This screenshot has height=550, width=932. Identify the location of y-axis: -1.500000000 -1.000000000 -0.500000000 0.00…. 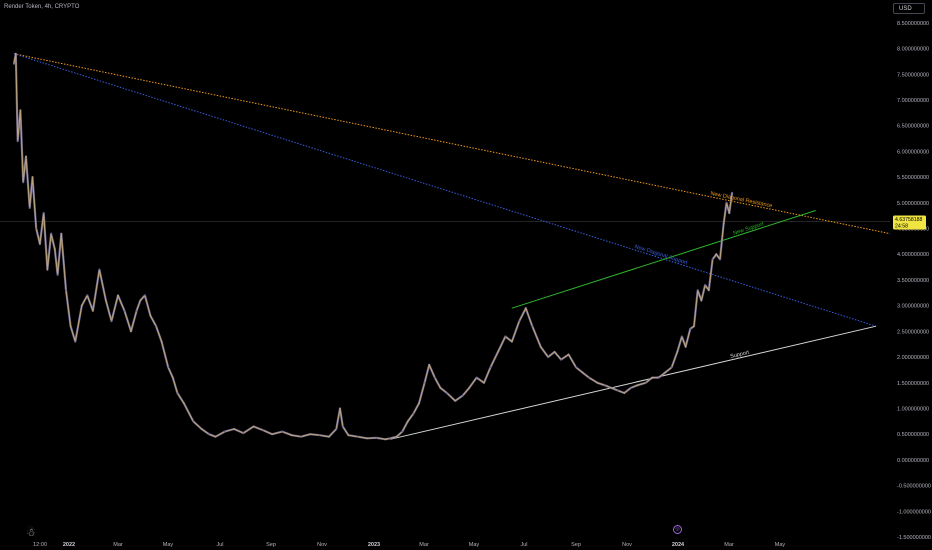
(914, 281).